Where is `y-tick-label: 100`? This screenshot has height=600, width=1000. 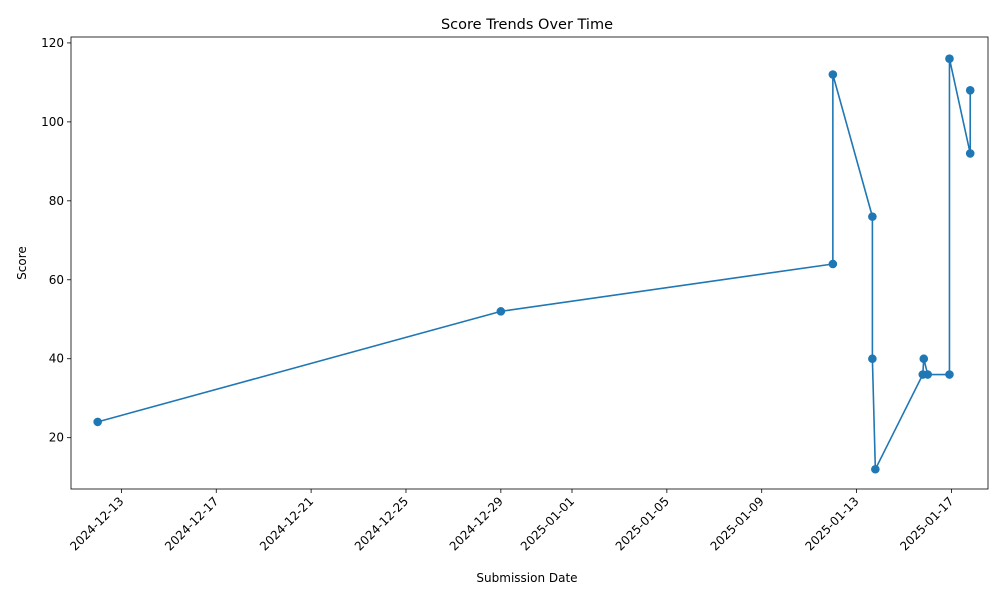
y-tick-label: 100 is located at coordinates (52, 122).